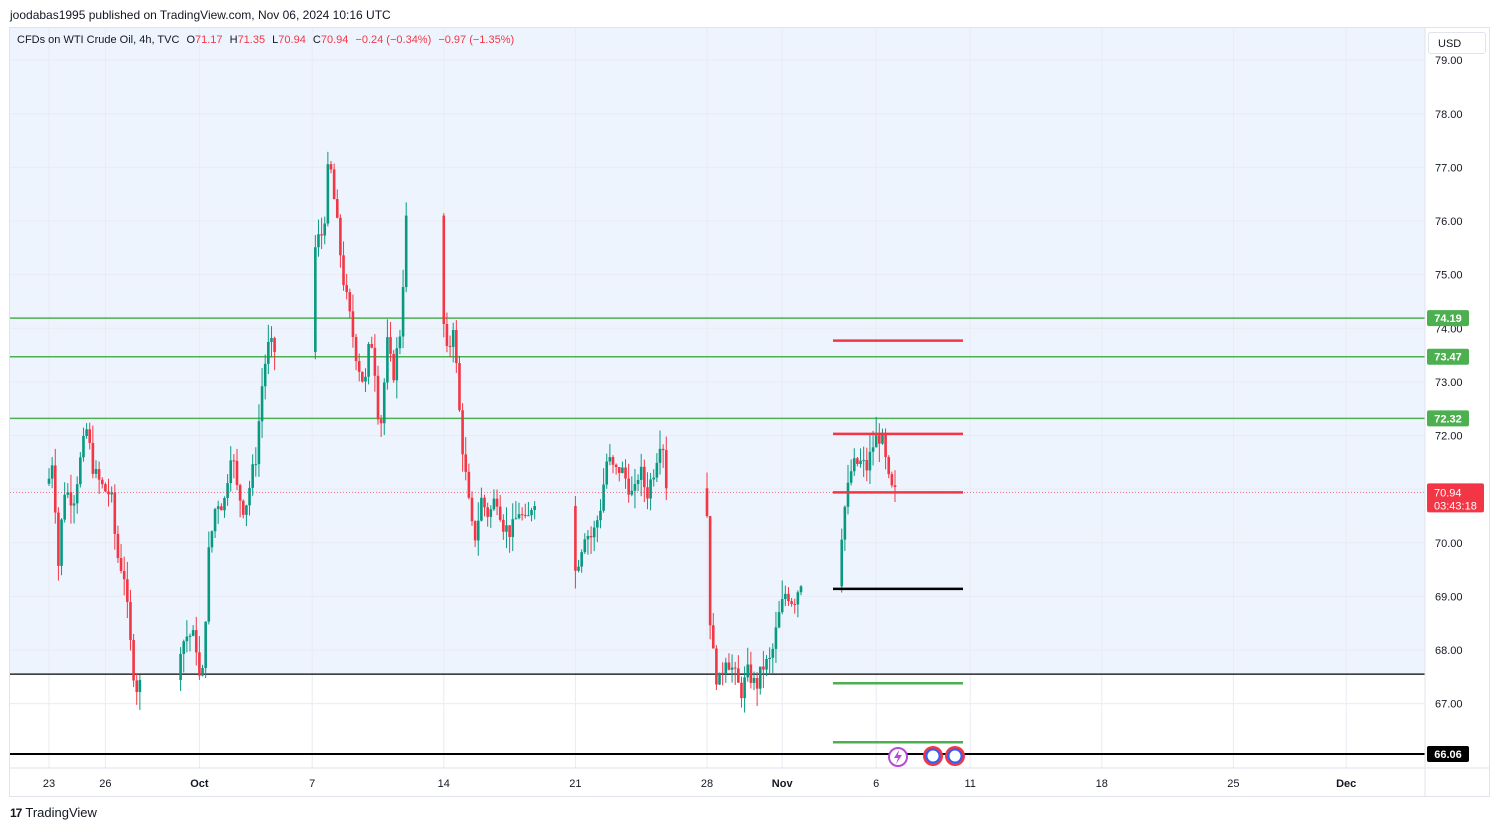 The width and height of the screenshot is (1500, 831). What do you see at coordinates (1448, 493) in the screenshot?
I see `last-price-tag: 70.94` at bounding box center [1448, 493].